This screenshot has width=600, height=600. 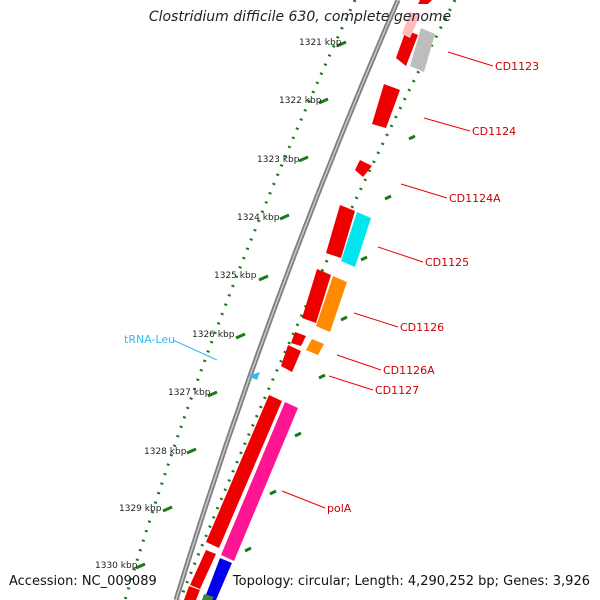 What do you see at coordinates (149, 339) in the screenshot?
I see `trna-label: tRNA-Leu` at bounding box center [149, 339].